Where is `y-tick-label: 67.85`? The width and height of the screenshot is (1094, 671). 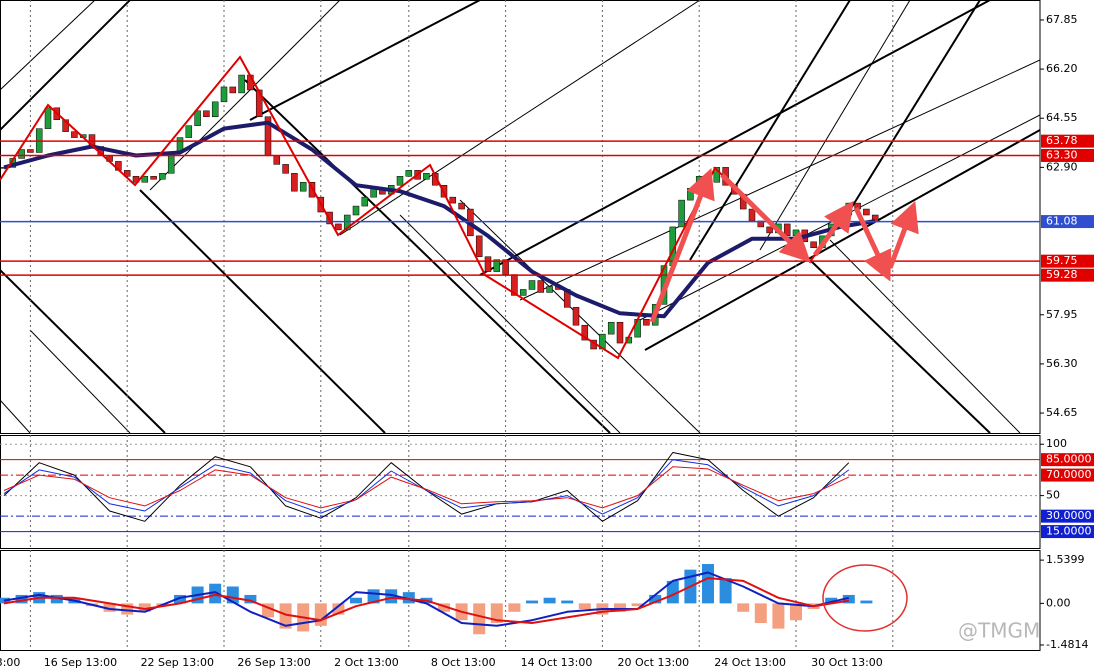 y-tick-label: 67.85 is located at coordinates (1062, 19).